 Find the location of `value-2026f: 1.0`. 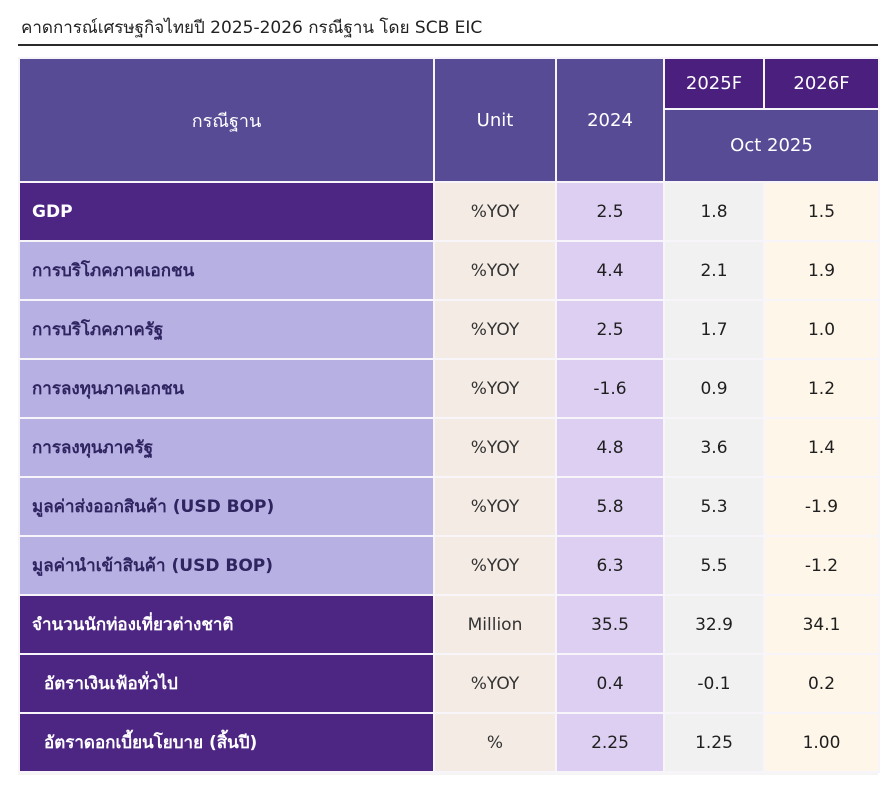

value-2026f: 1.0 is located at coordinates (821, 329).